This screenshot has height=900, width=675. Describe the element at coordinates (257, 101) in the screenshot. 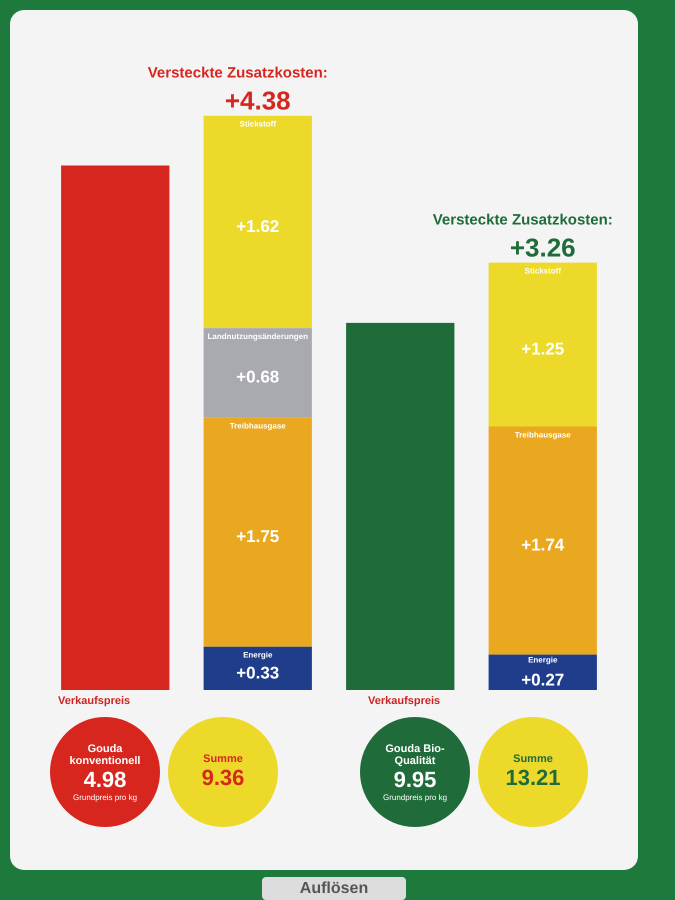

I see `total-label: +4.38` at that location.